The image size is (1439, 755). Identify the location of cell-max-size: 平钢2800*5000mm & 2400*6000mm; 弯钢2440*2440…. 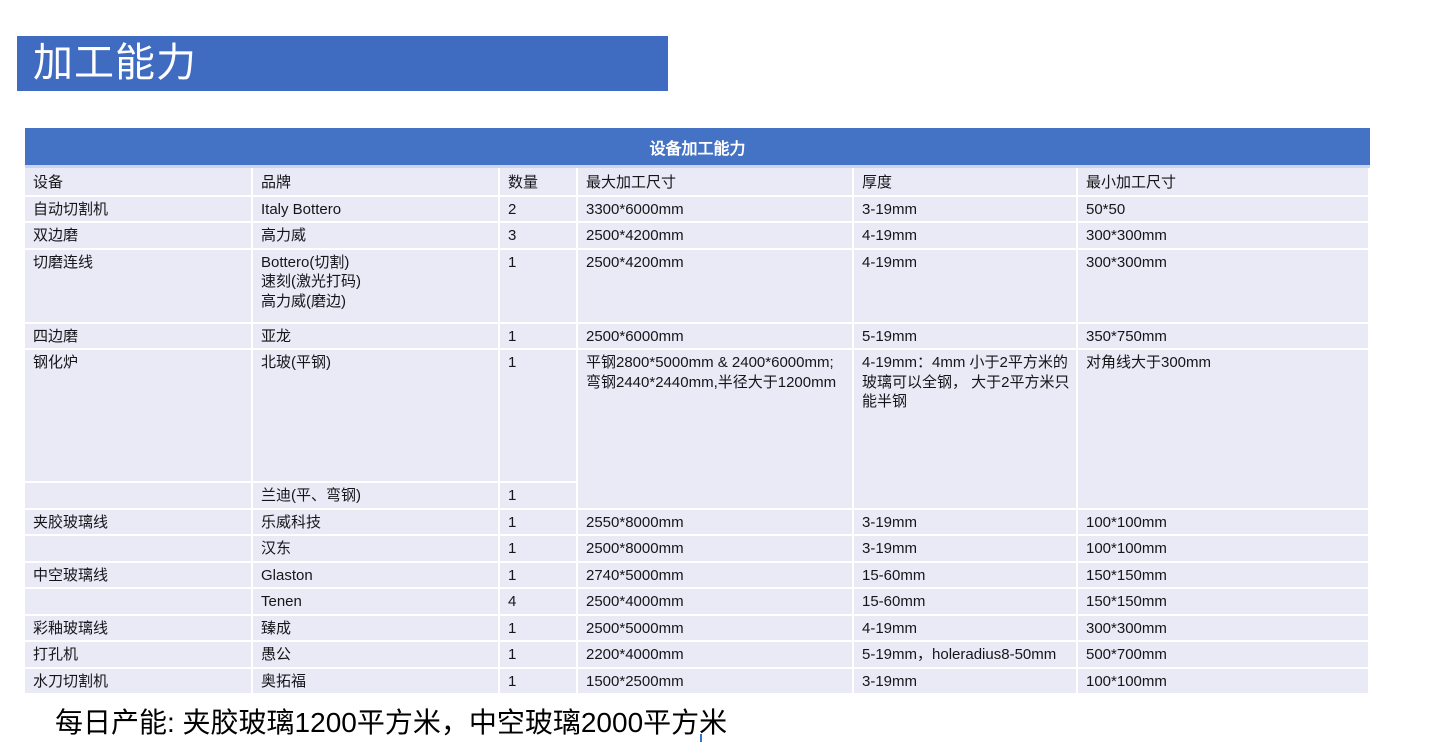
(716, 430).